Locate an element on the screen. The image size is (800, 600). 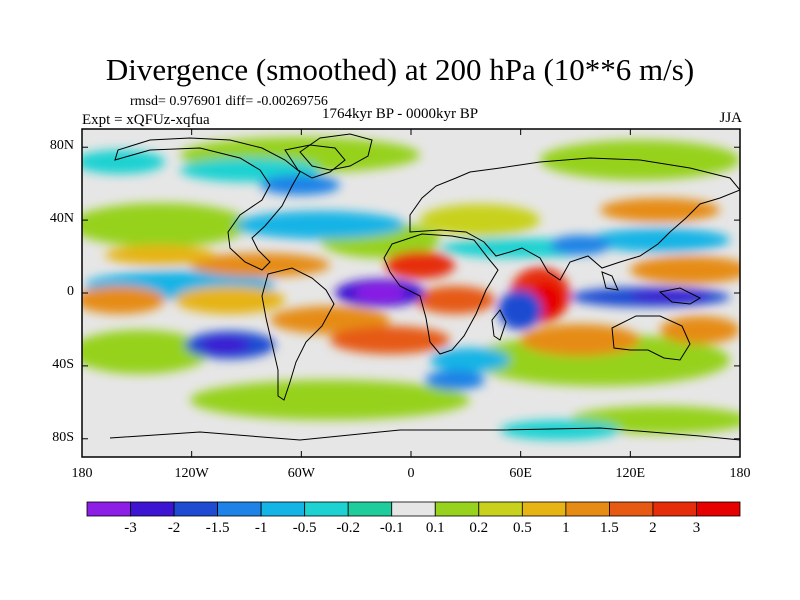
colorbar-label: 0.1 is located at coordinates (435, 528).